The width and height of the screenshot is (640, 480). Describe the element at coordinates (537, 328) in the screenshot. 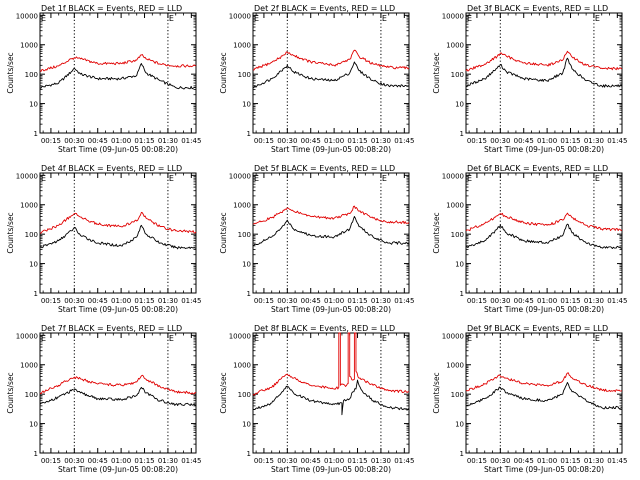

I see `plot-title: Det 9f BLACK = Events, RED = LLD` at that location.